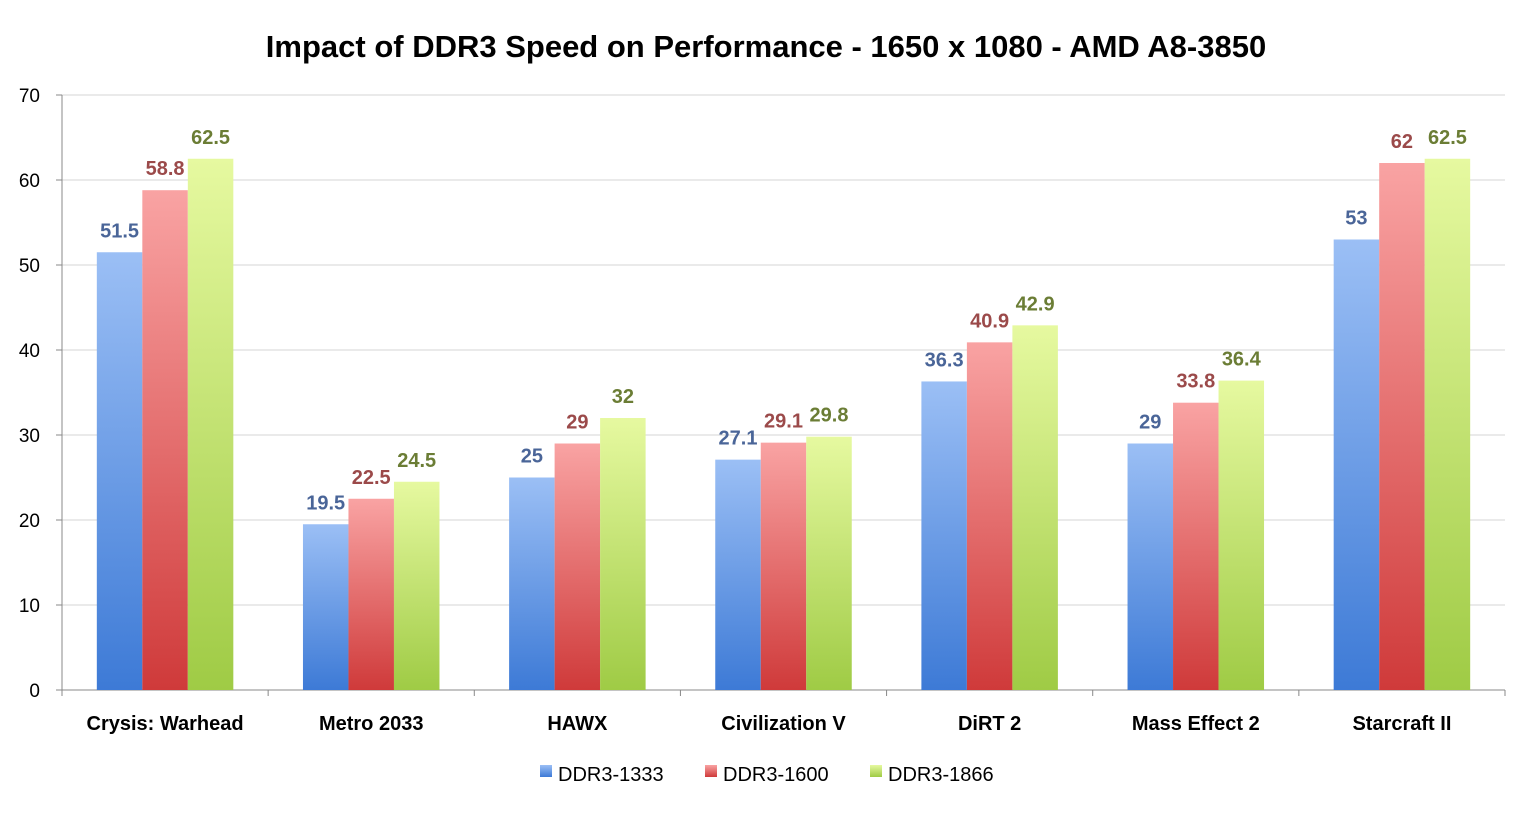  Describe the element at coordinates (165, 169) in the screenshot. I see `data-label: 58.8` at that location.